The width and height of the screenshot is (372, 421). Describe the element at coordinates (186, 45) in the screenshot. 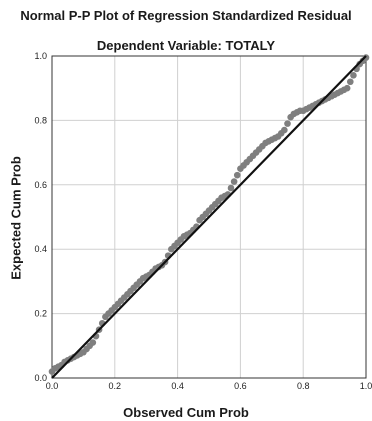

I see `chart-subtitle: Dependent Variable: TOTALY` at that location.